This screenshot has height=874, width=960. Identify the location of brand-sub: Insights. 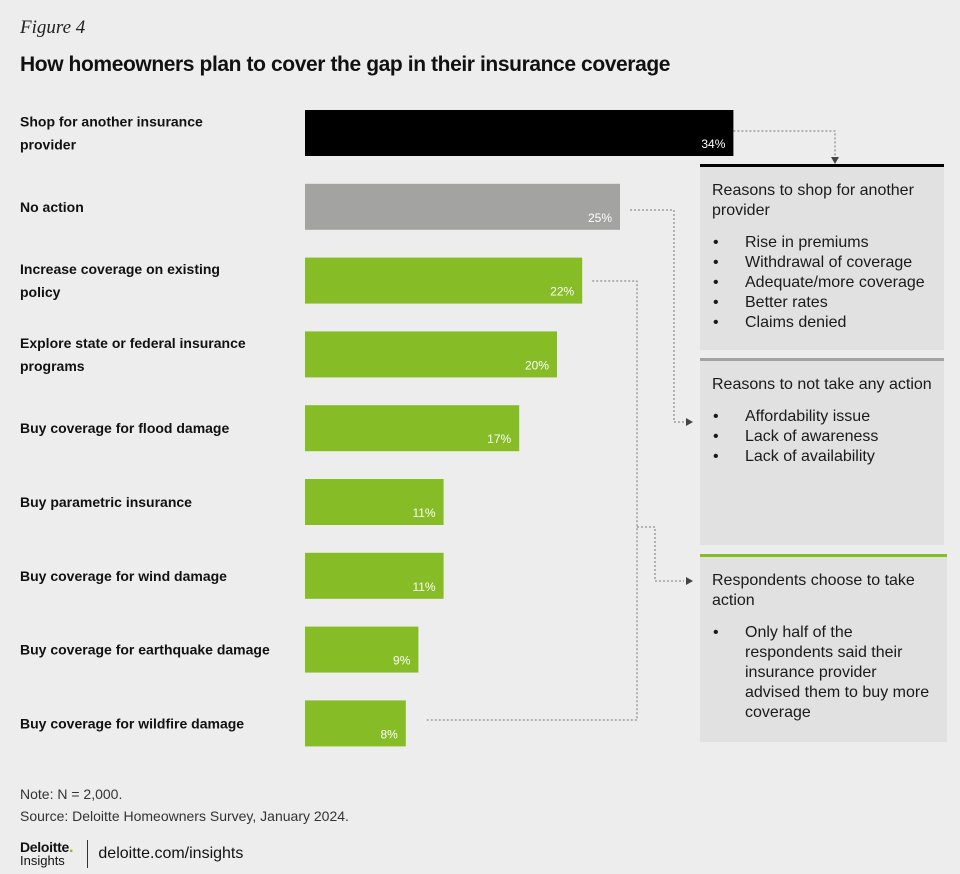
(42, 860).